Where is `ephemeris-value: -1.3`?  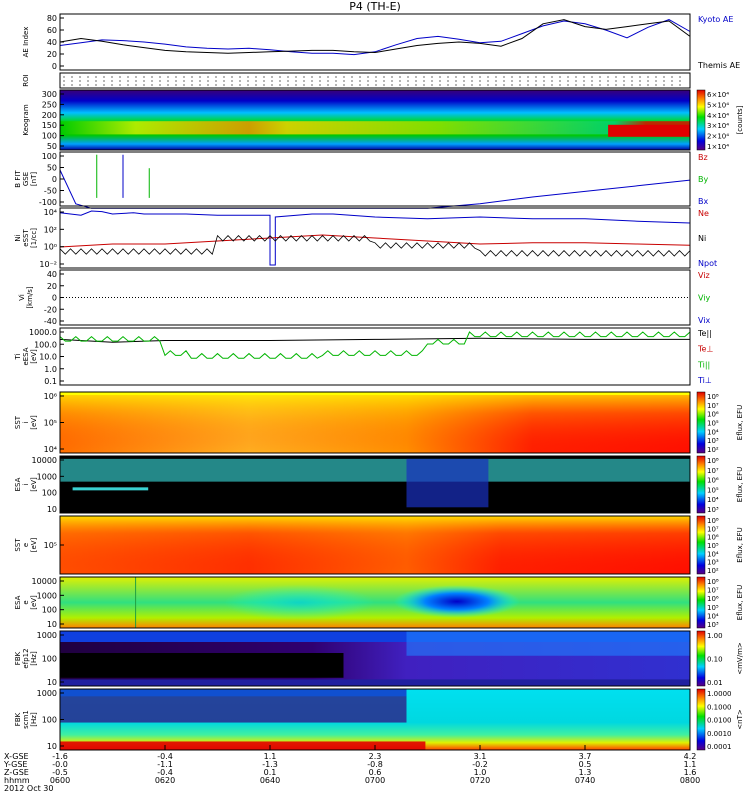 ephemeris-value: -1.3 is located at coordinates (270, 764).